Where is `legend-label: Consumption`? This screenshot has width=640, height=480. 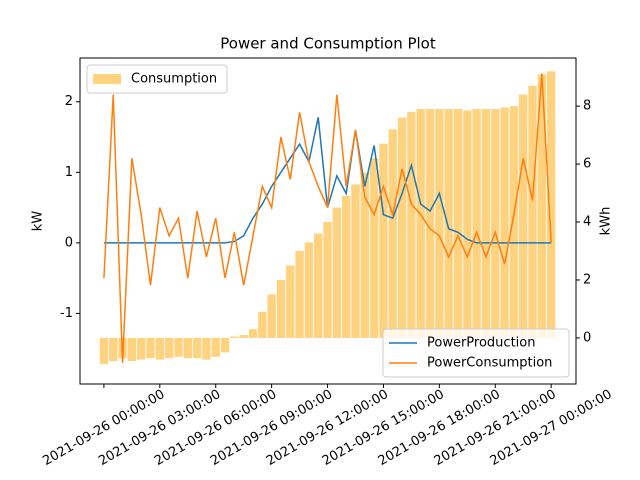
legend-label: Consumption is located at coordinates (174, 79).